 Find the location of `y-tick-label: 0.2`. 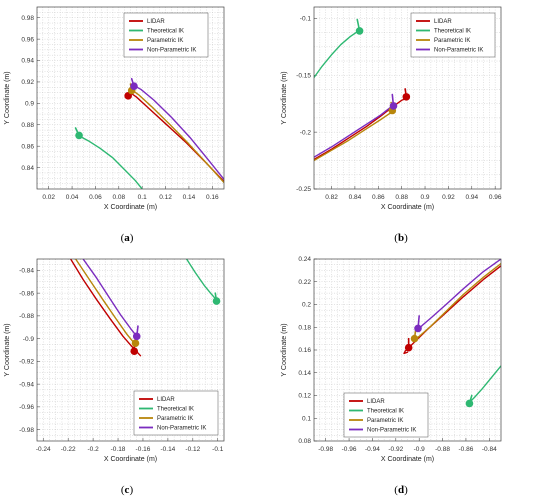

y-tick-label: 0.2 is located at coordinates (306, 305).